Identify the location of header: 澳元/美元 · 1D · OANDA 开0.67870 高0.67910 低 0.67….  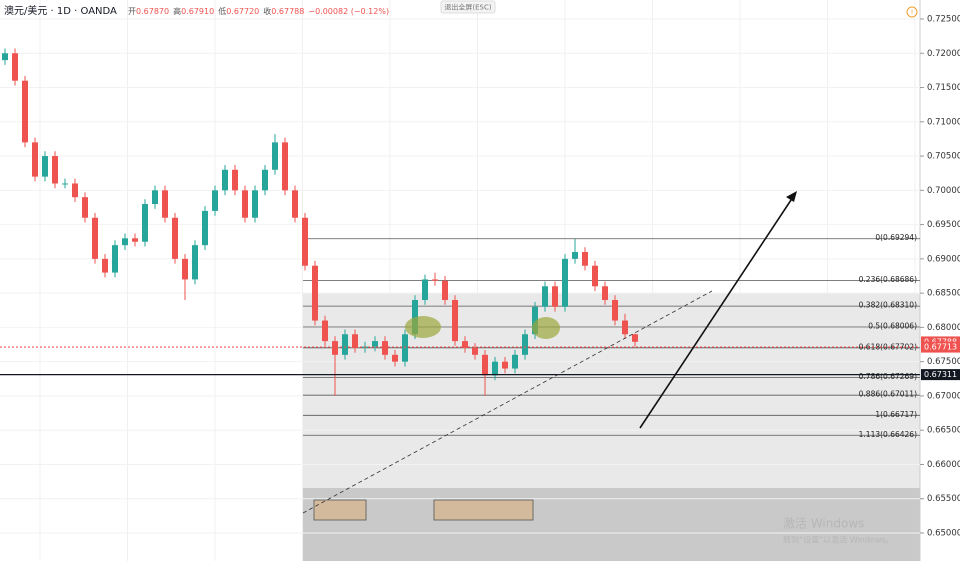
(196, 10).